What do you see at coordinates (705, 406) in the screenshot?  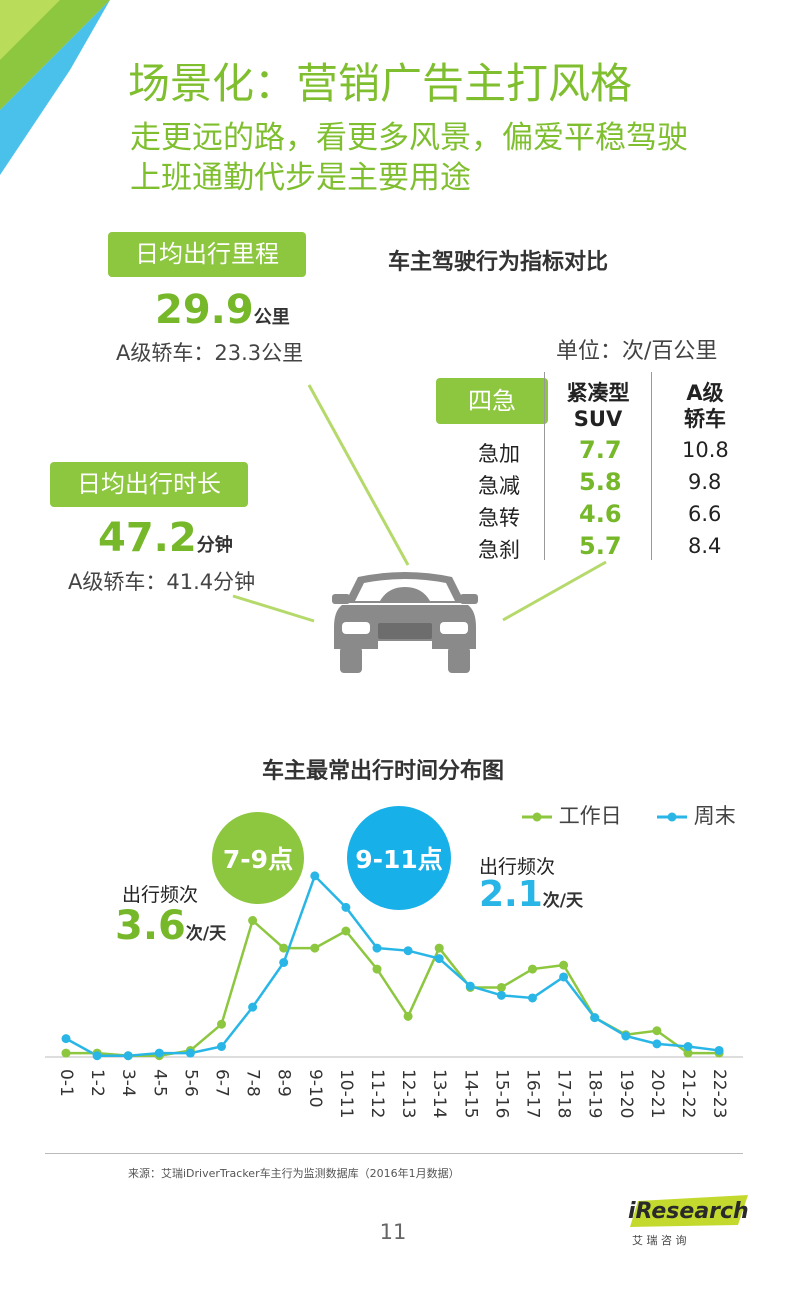 I see `col-header-sedan: A级 轿车` at bounding box center [705, 406].